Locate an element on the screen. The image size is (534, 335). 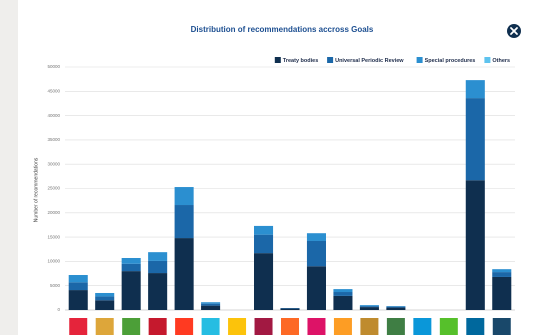
close-icon is located at coordinates (514, 31).